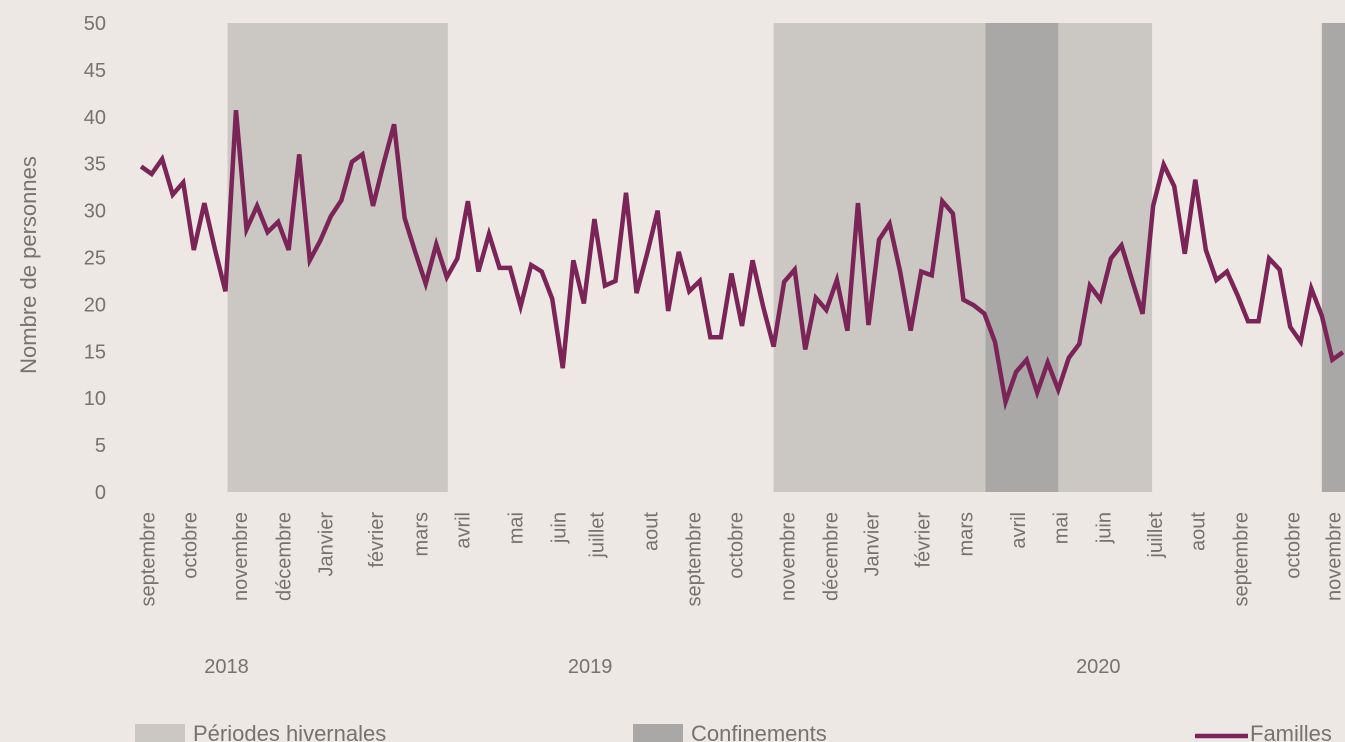 This screenshot has height=742, width=1345. What do you see at coordinates (1291, 731) in the screenshot?
I see `legend-label: Familles` at bounding box center [1291, 731].